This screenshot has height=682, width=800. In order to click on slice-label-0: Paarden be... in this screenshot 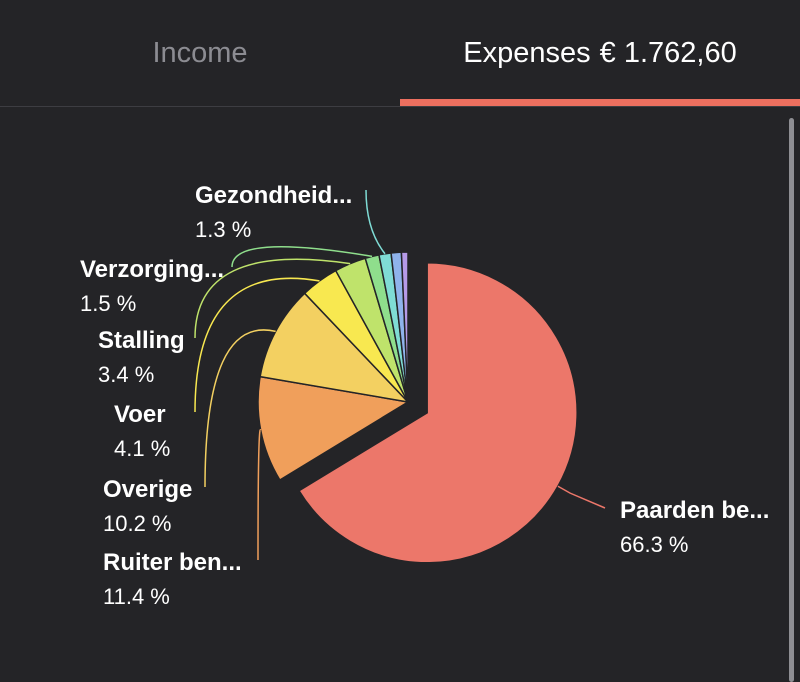, I will do `click(694, 510)`.